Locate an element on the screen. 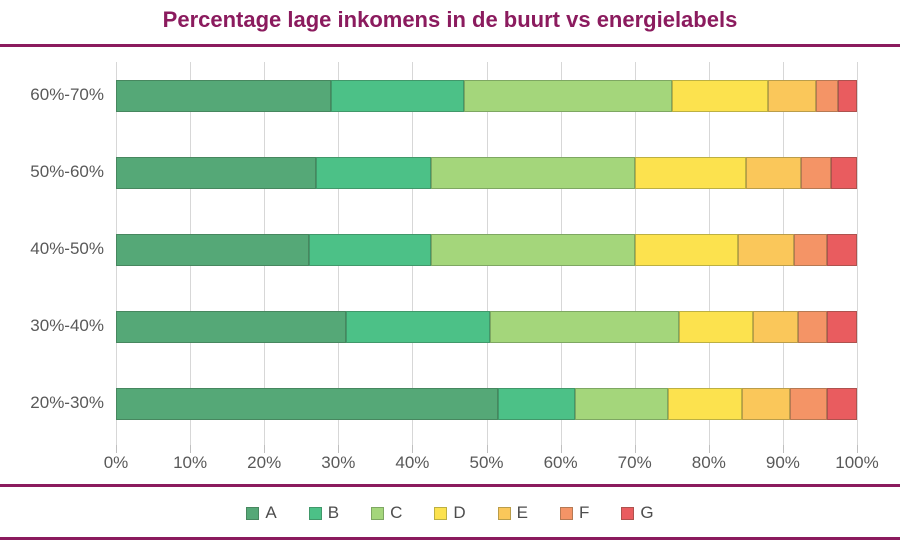 The height and width of the screenshot is (550, 900). x-axis-label: 90% is located at coordinates (782, 462).